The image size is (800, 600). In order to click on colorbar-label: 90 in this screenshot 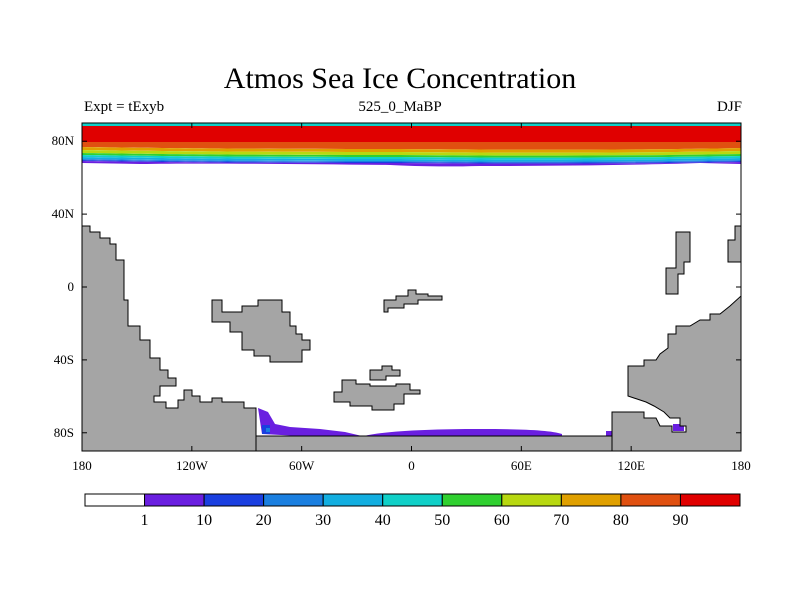, I will do `click(680, 520)`.